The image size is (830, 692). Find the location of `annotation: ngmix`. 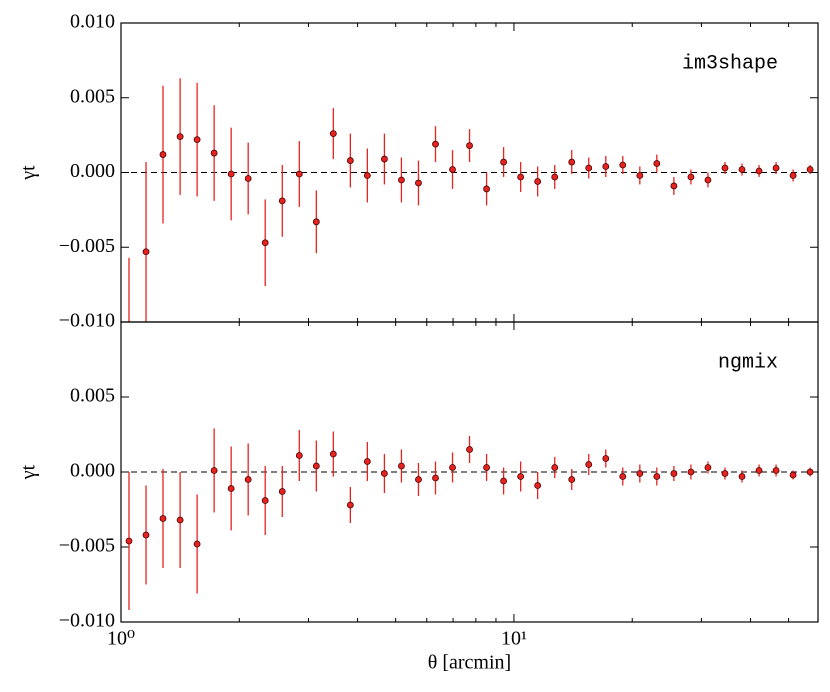

annotation: ngmix is located at coordinates (748, 362).